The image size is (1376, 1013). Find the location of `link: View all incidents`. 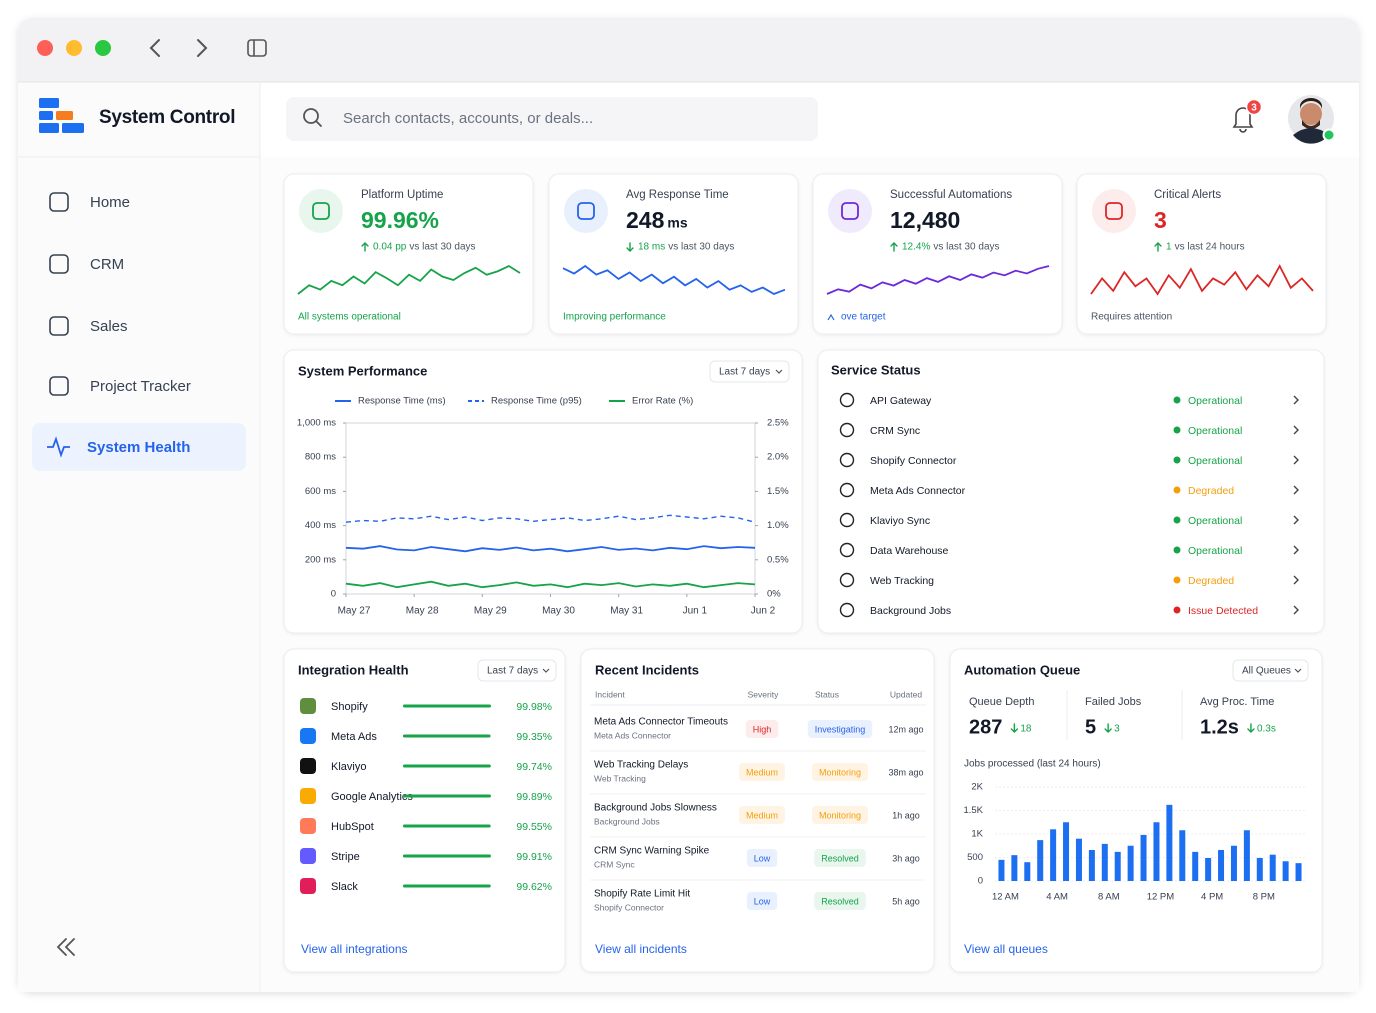

link: View all incidents is located at coordinates (641, 949).